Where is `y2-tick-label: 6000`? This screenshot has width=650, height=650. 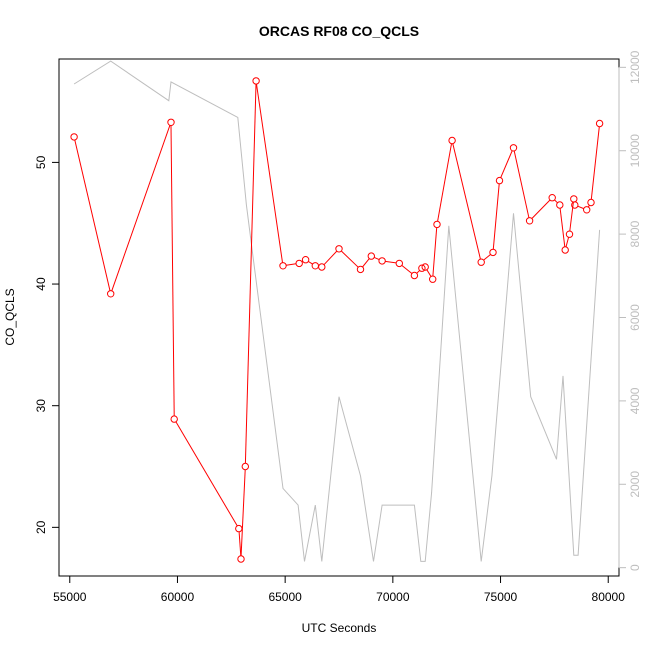 y2-tick-label: 6000 is located at coordinates (635, 317).